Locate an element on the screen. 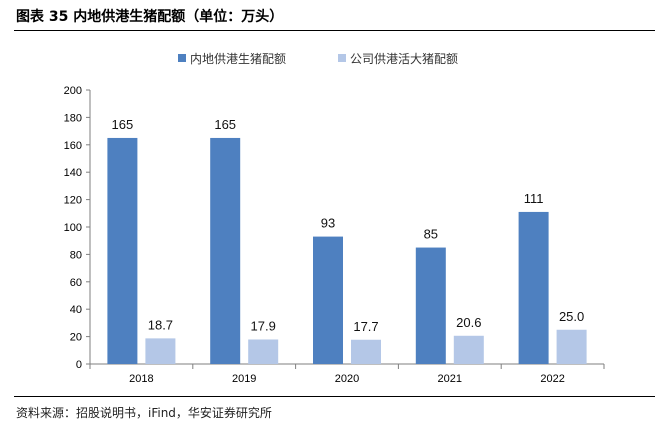 This screenshot has width=669, height=434. y-tick-label: 60 is located at coordinates (76, 283).